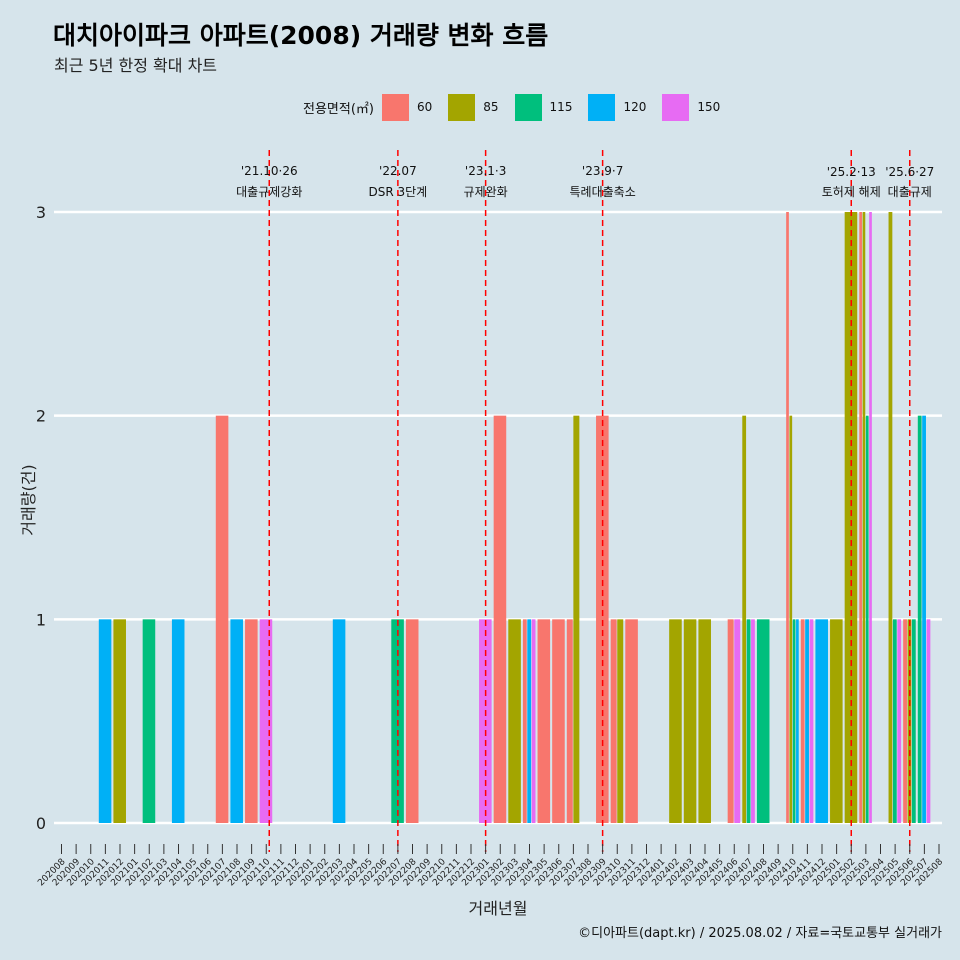  I want to click on chart-title: 대치아이파크 아파트(2008) 거래량 변화 흐름, so click(301, 35).